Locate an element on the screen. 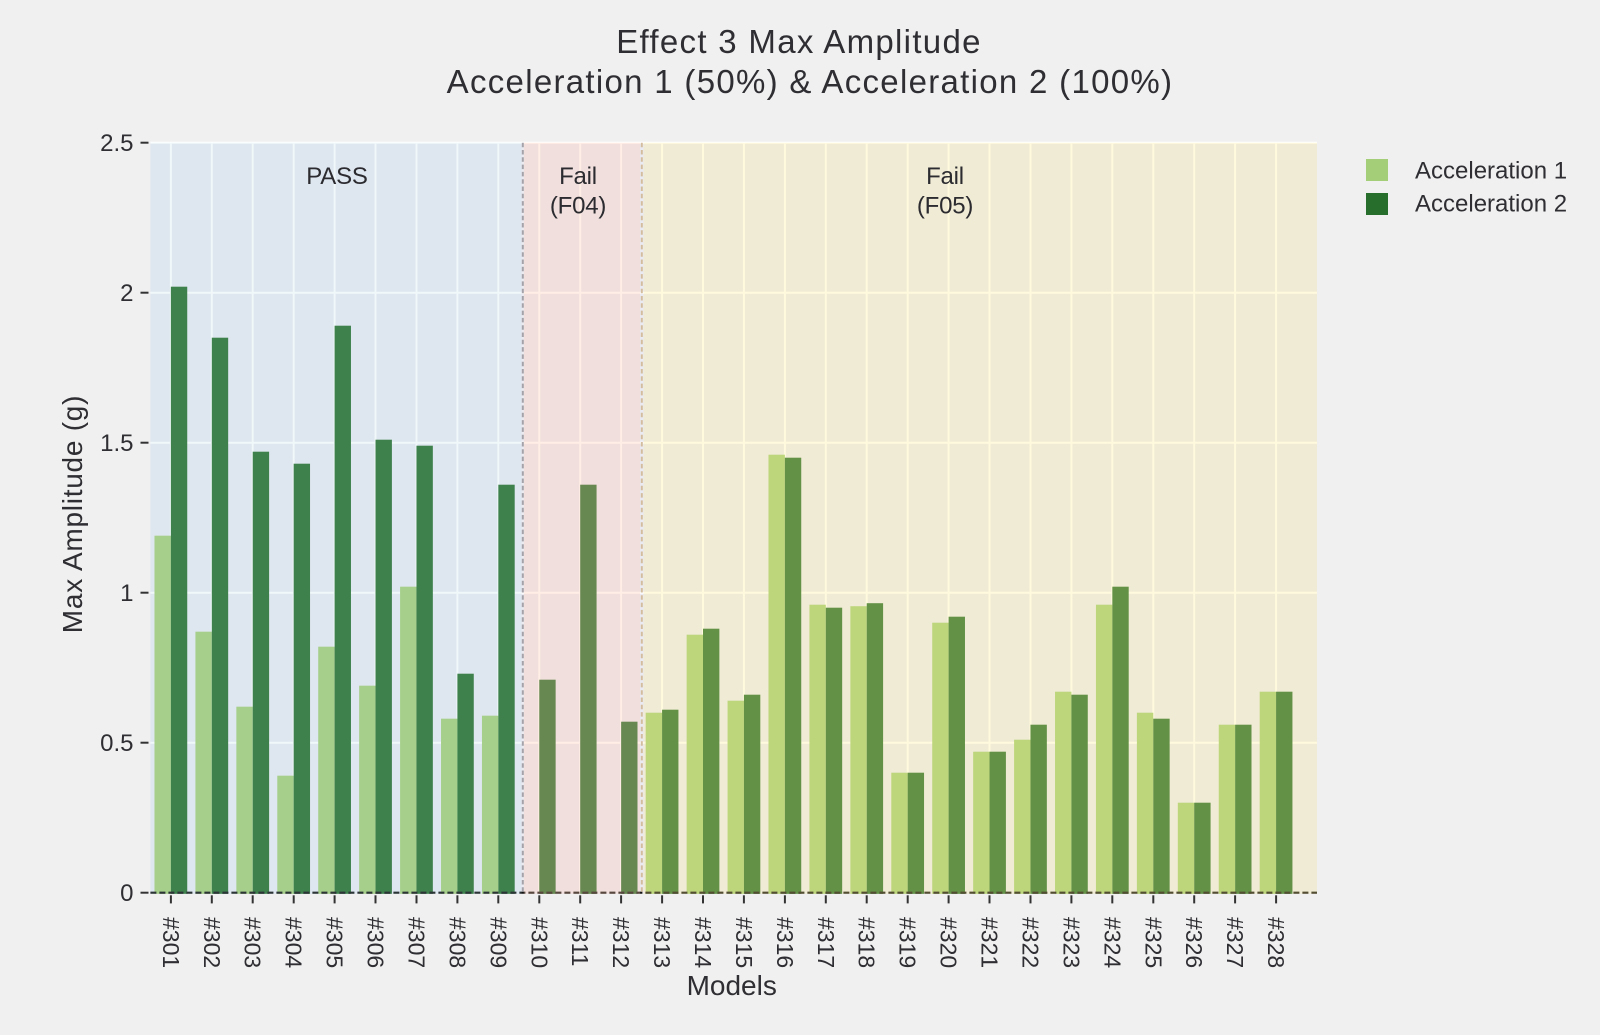  svg-text: #321 is located at coordinates (990, 942).